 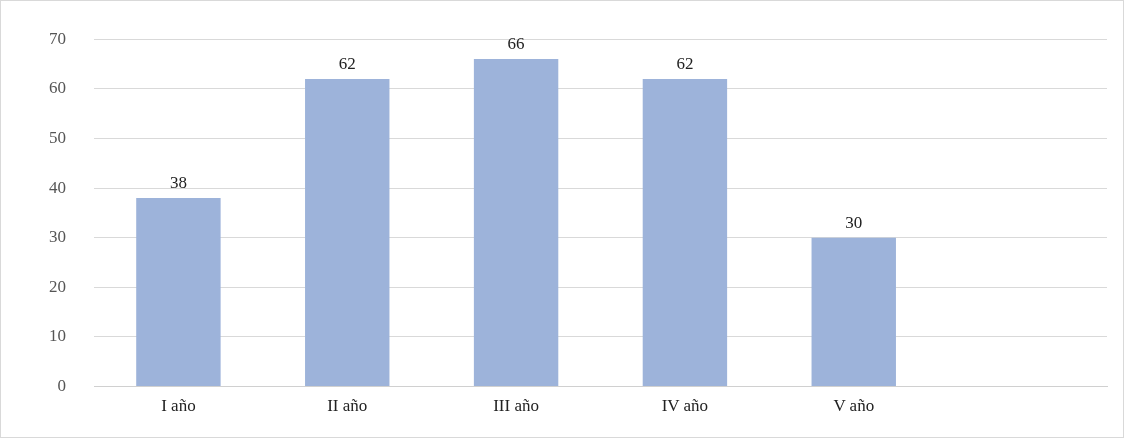 I want to click on data-label: 30, so click(x=854, y=222).